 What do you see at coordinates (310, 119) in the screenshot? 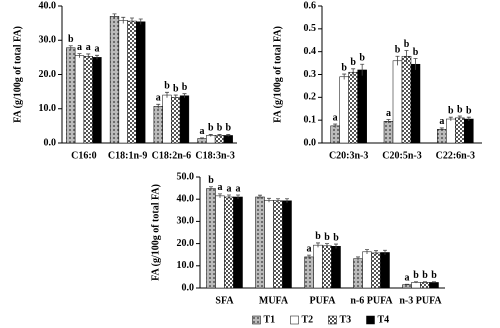
I see `y-tick-label: 0.1` at bounding box center [310, 119].